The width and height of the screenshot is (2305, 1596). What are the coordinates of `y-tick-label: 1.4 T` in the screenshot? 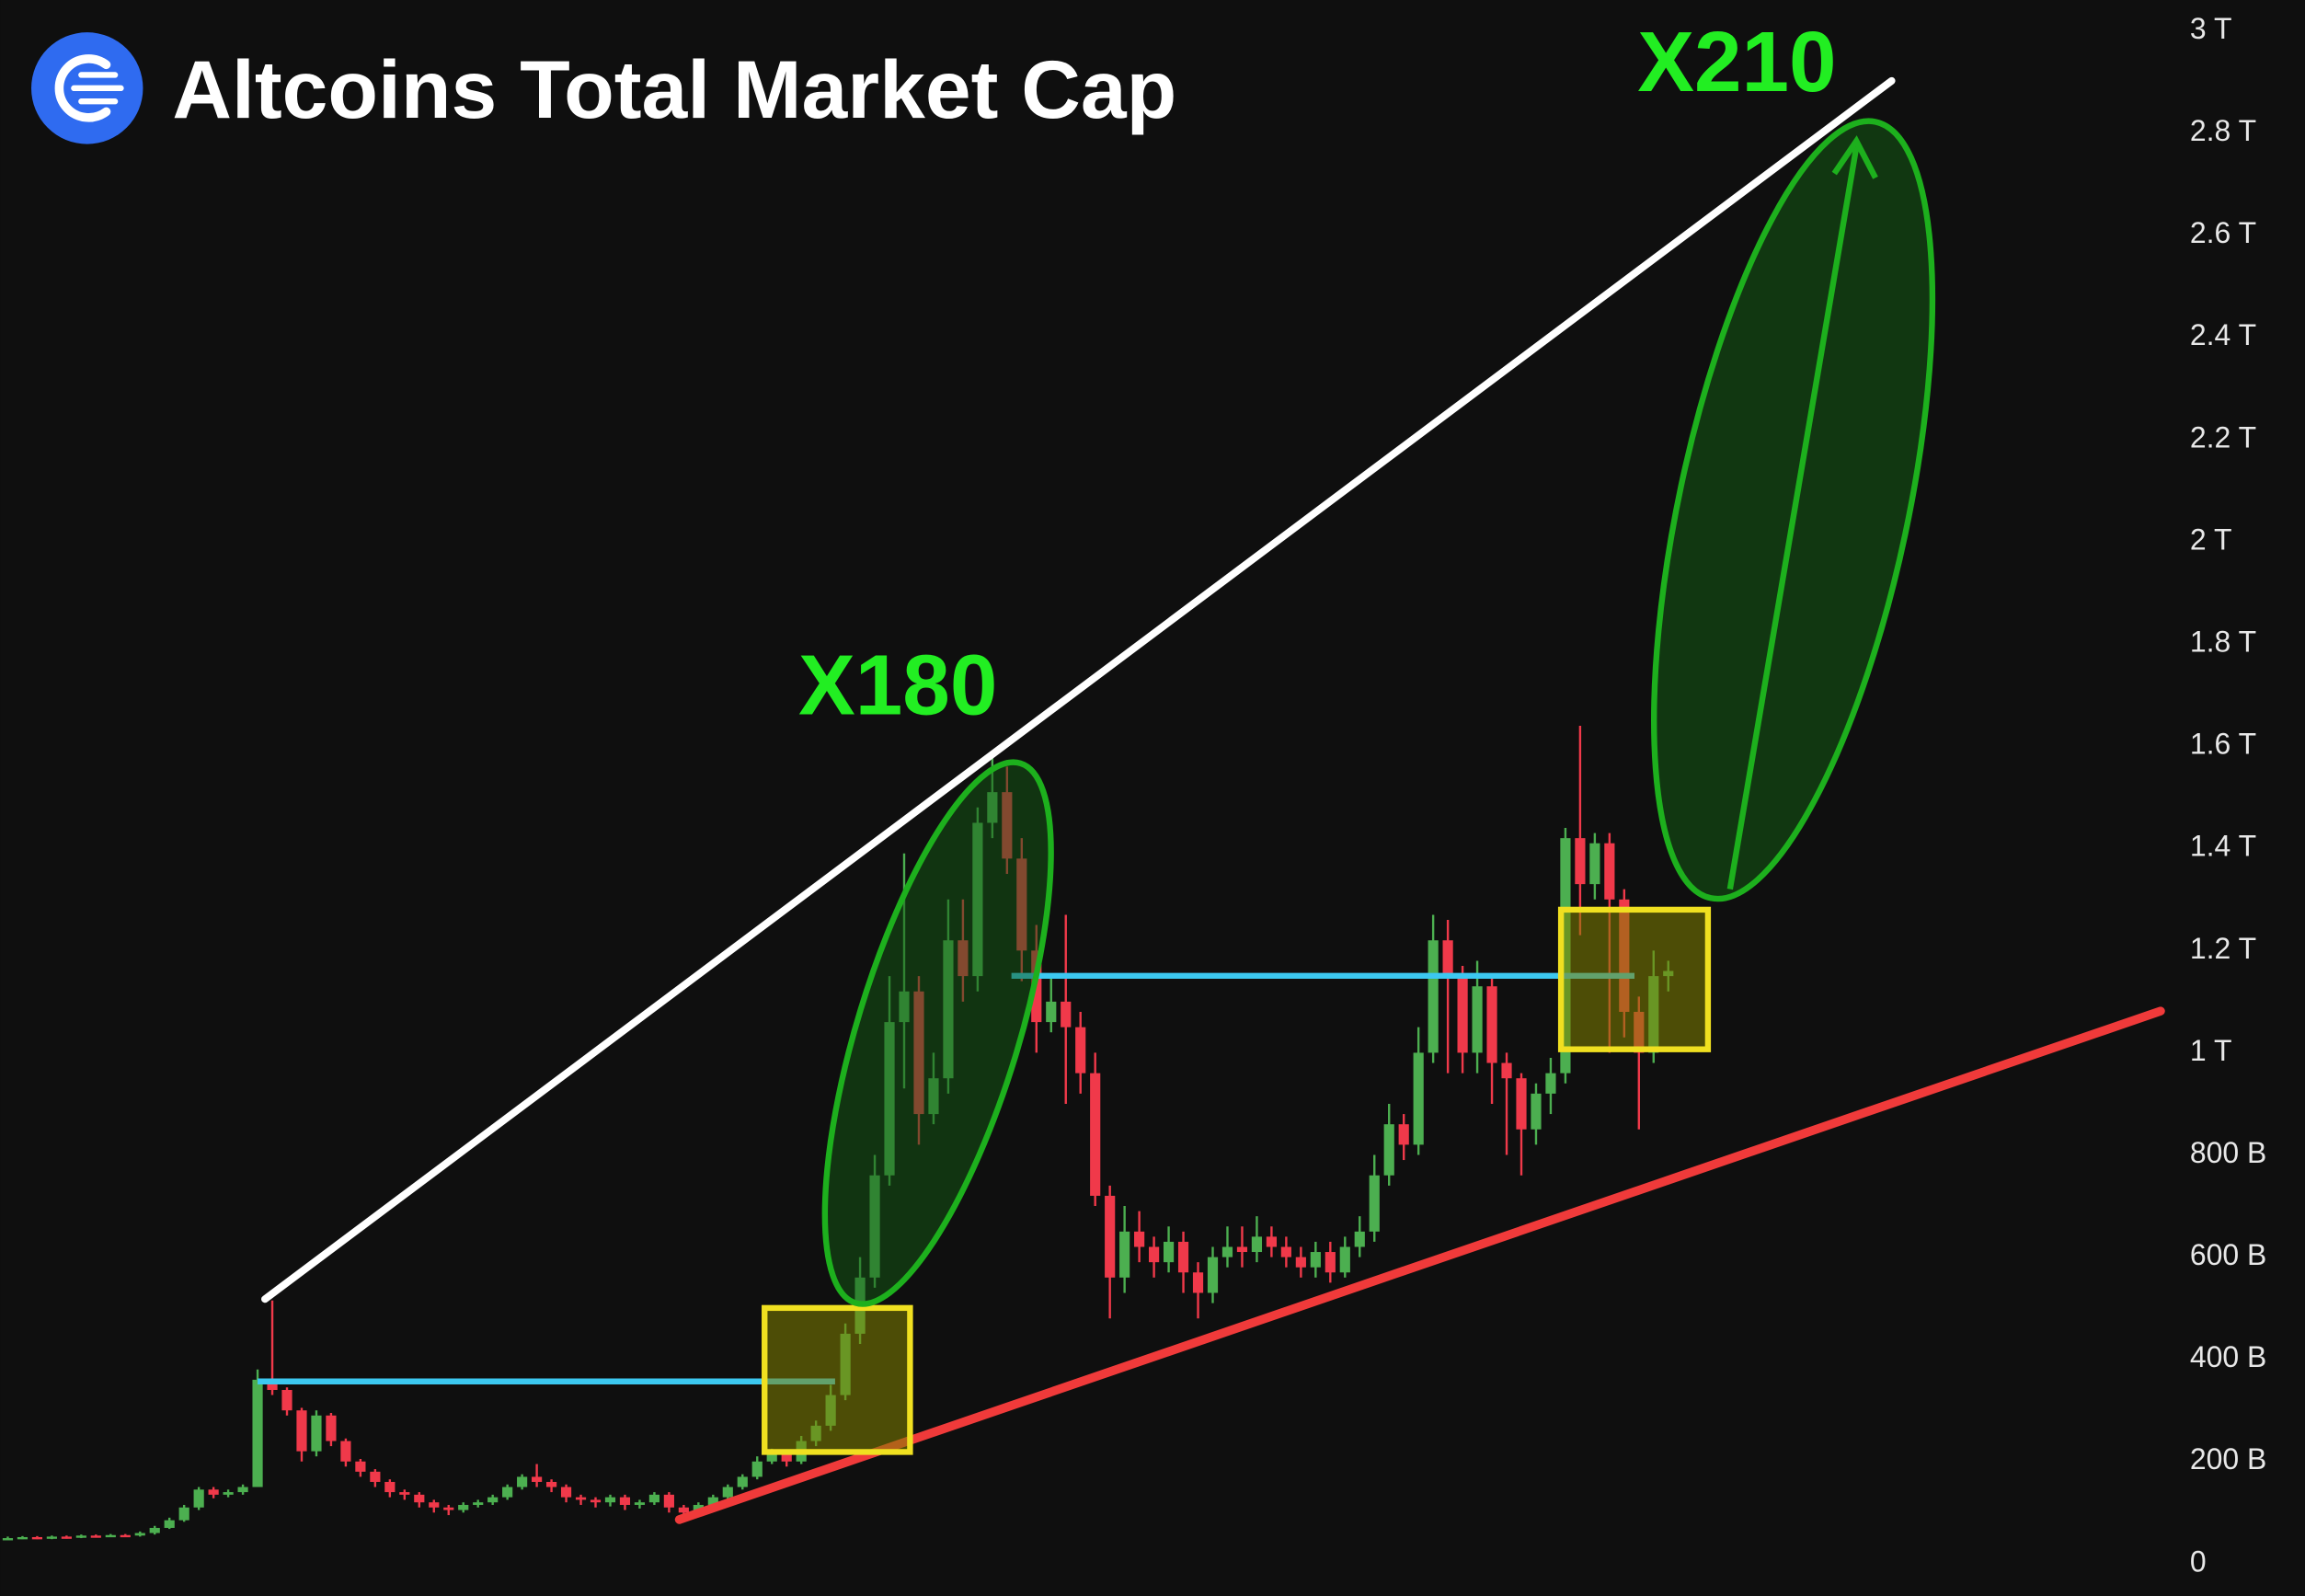 It's located at (2223, 847).